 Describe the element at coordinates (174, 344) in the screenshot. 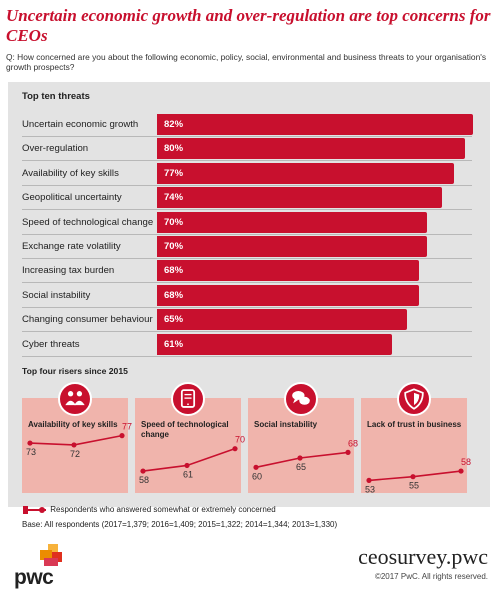

I see `threat-value: 61%` at that location.